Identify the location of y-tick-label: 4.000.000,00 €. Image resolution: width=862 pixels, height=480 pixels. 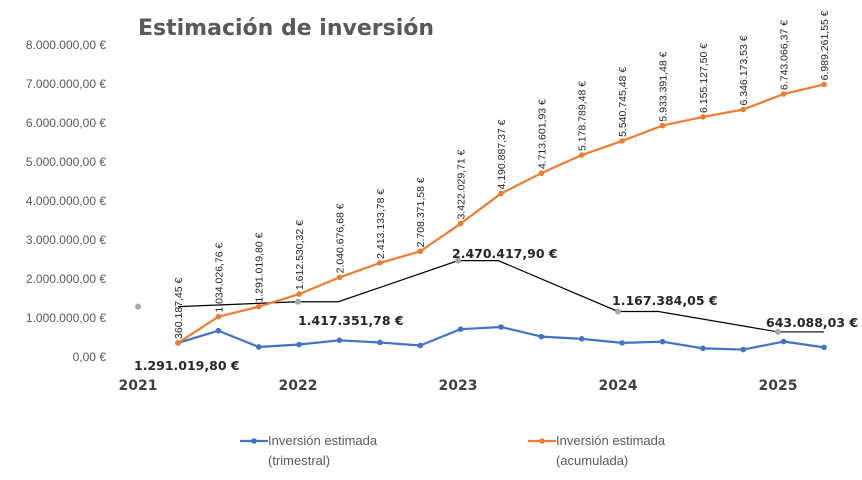
(66, 201).